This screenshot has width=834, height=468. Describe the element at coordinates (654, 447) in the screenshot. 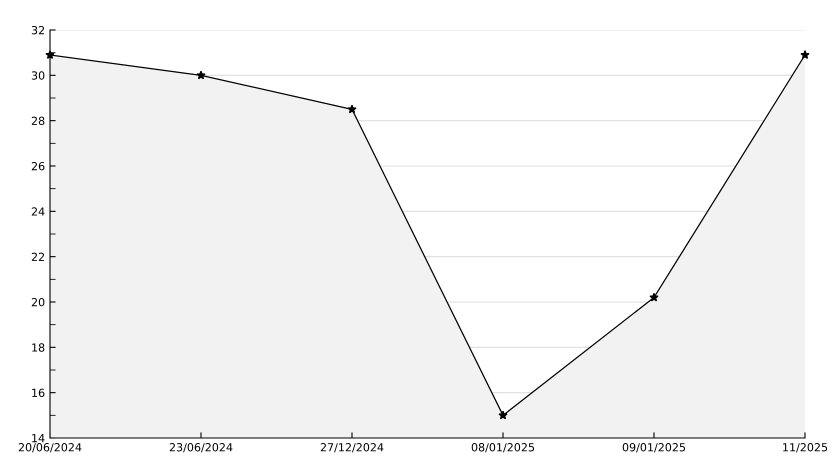

I see `x-tick-label: 09/01/2025` at that location.